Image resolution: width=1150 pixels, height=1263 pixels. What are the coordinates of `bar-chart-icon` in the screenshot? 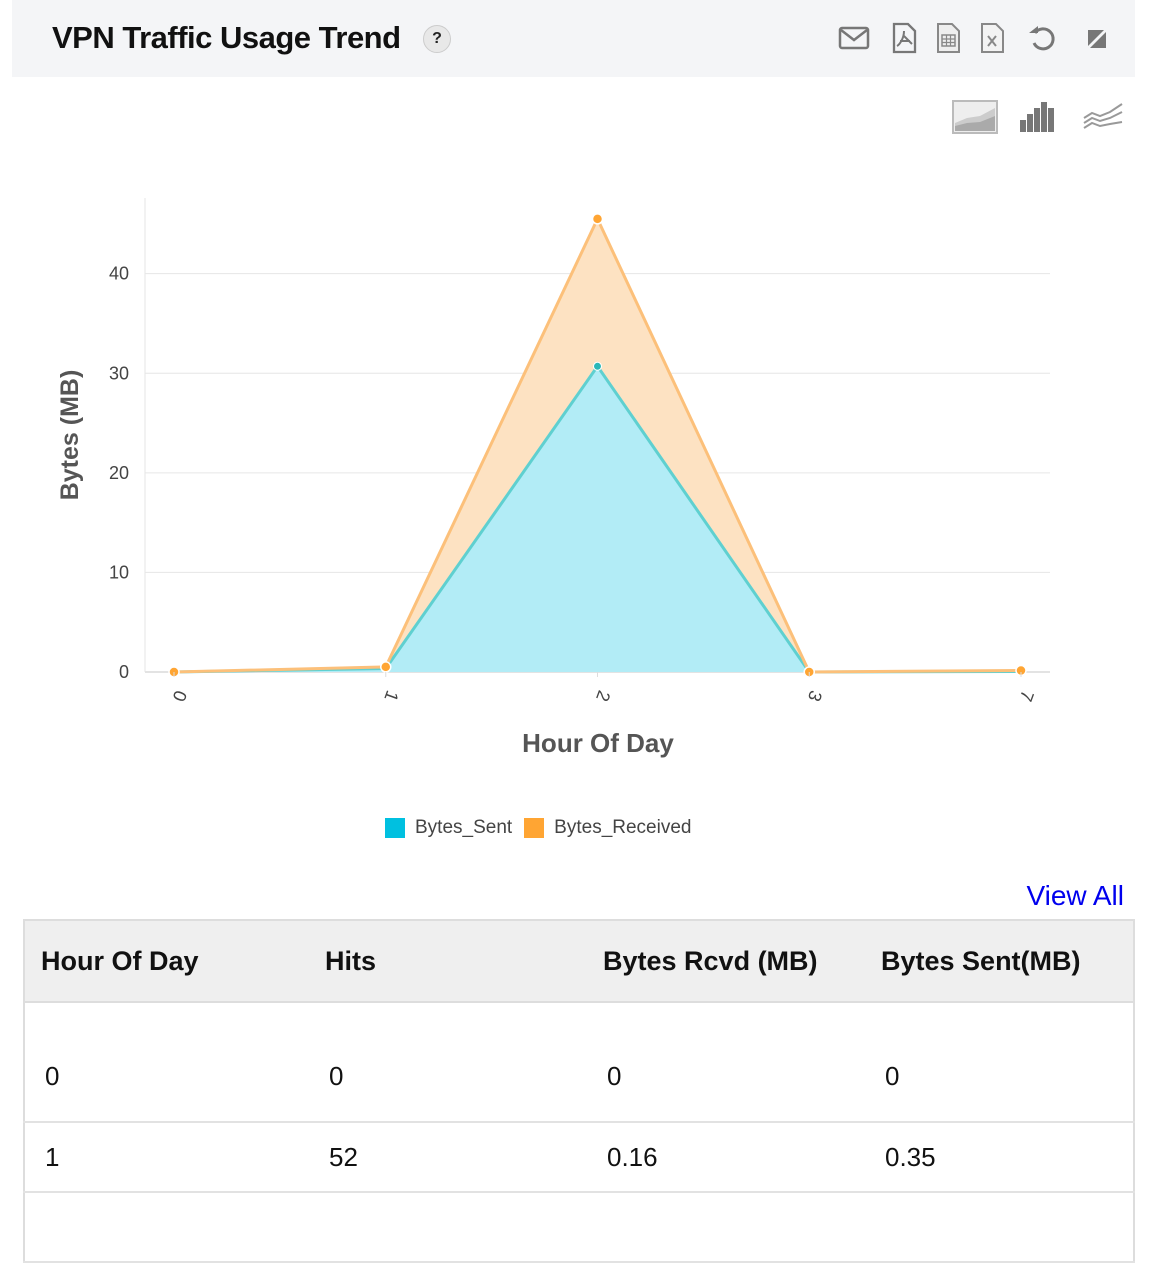 It's located at (1039, 117).